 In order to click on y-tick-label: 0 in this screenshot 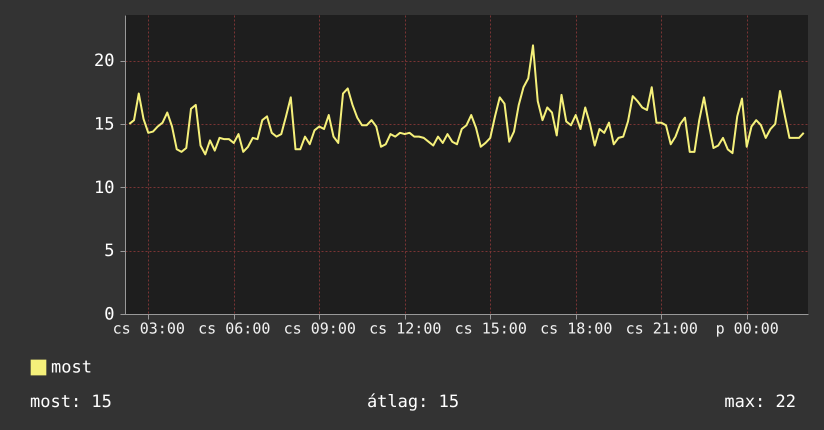, I will do `click(109, 314)`.